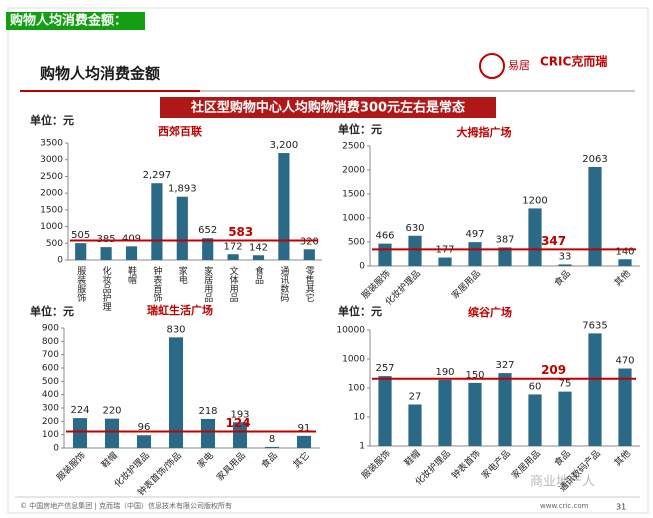  What do you see at coordinates (50, 329) in the screenshot?
I see `y-tick-label: 900` at bounding box center [50, 329].